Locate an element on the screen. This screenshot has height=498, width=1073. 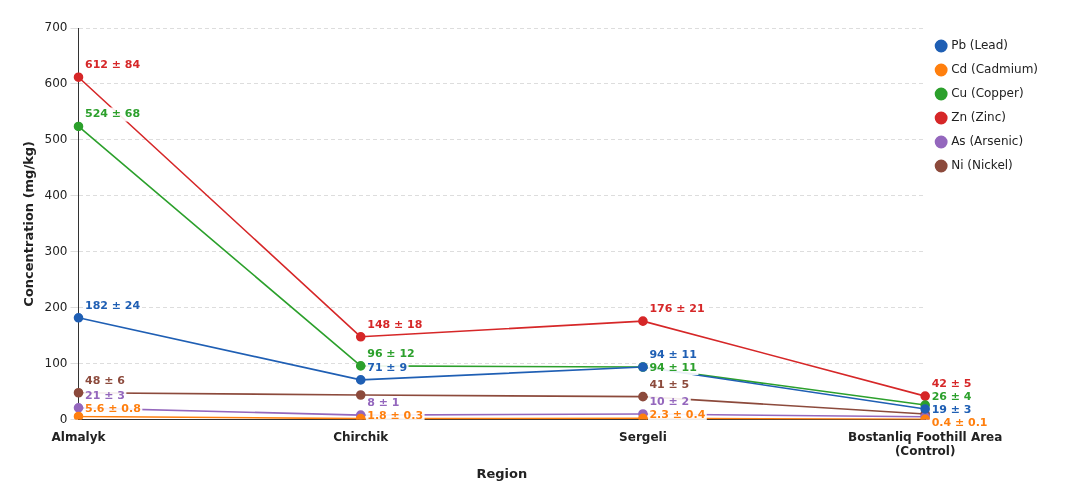
data-label: 19 ± 3 is located at coordinates (951, 409).